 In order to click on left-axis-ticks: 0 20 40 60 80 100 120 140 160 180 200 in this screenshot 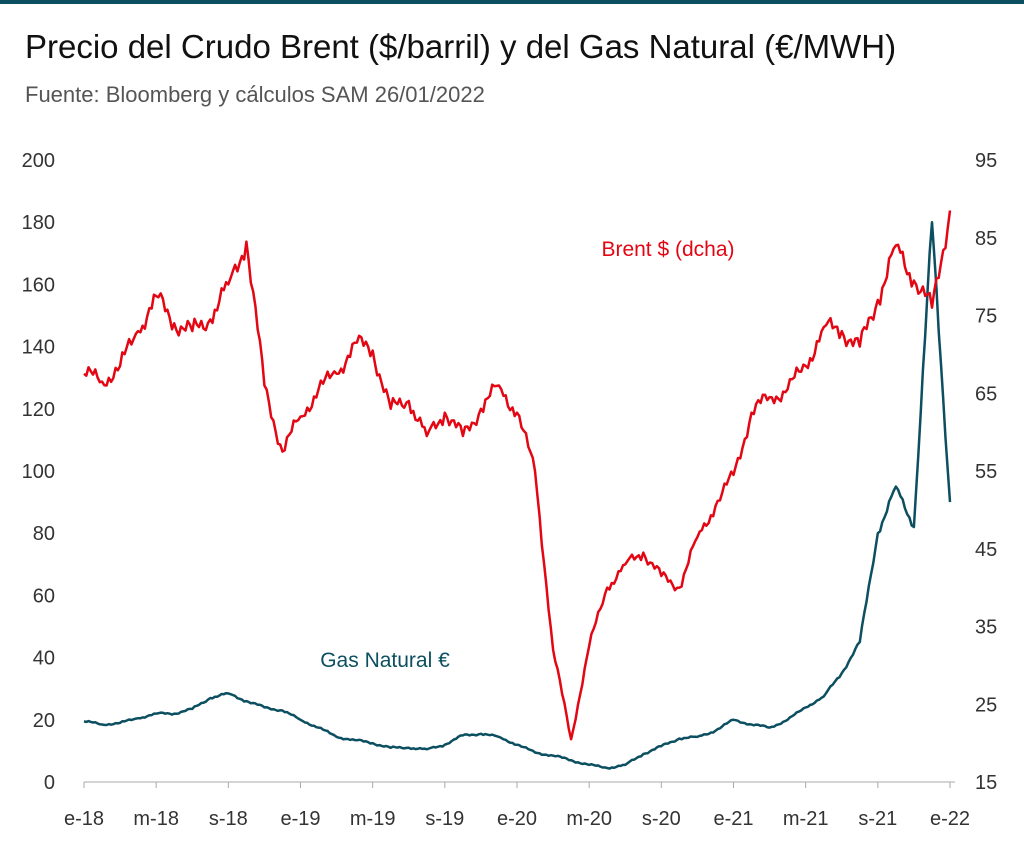, I will do `click(38, 472)`.